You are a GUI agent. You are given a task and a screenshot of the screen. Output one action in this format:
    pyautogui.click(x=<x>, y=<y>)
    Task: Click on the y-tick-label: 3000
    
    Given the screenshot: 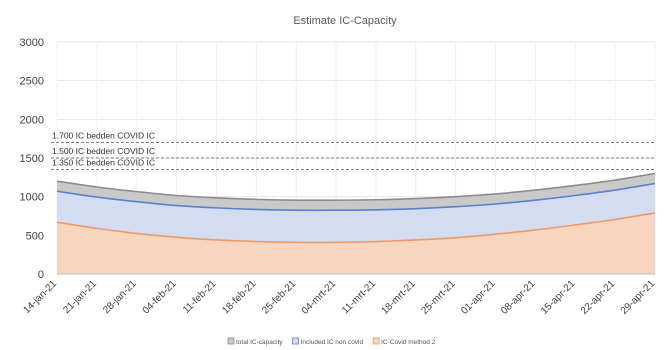 What is the action you would take?
    pyautogui.click(x=32, y=43)
    